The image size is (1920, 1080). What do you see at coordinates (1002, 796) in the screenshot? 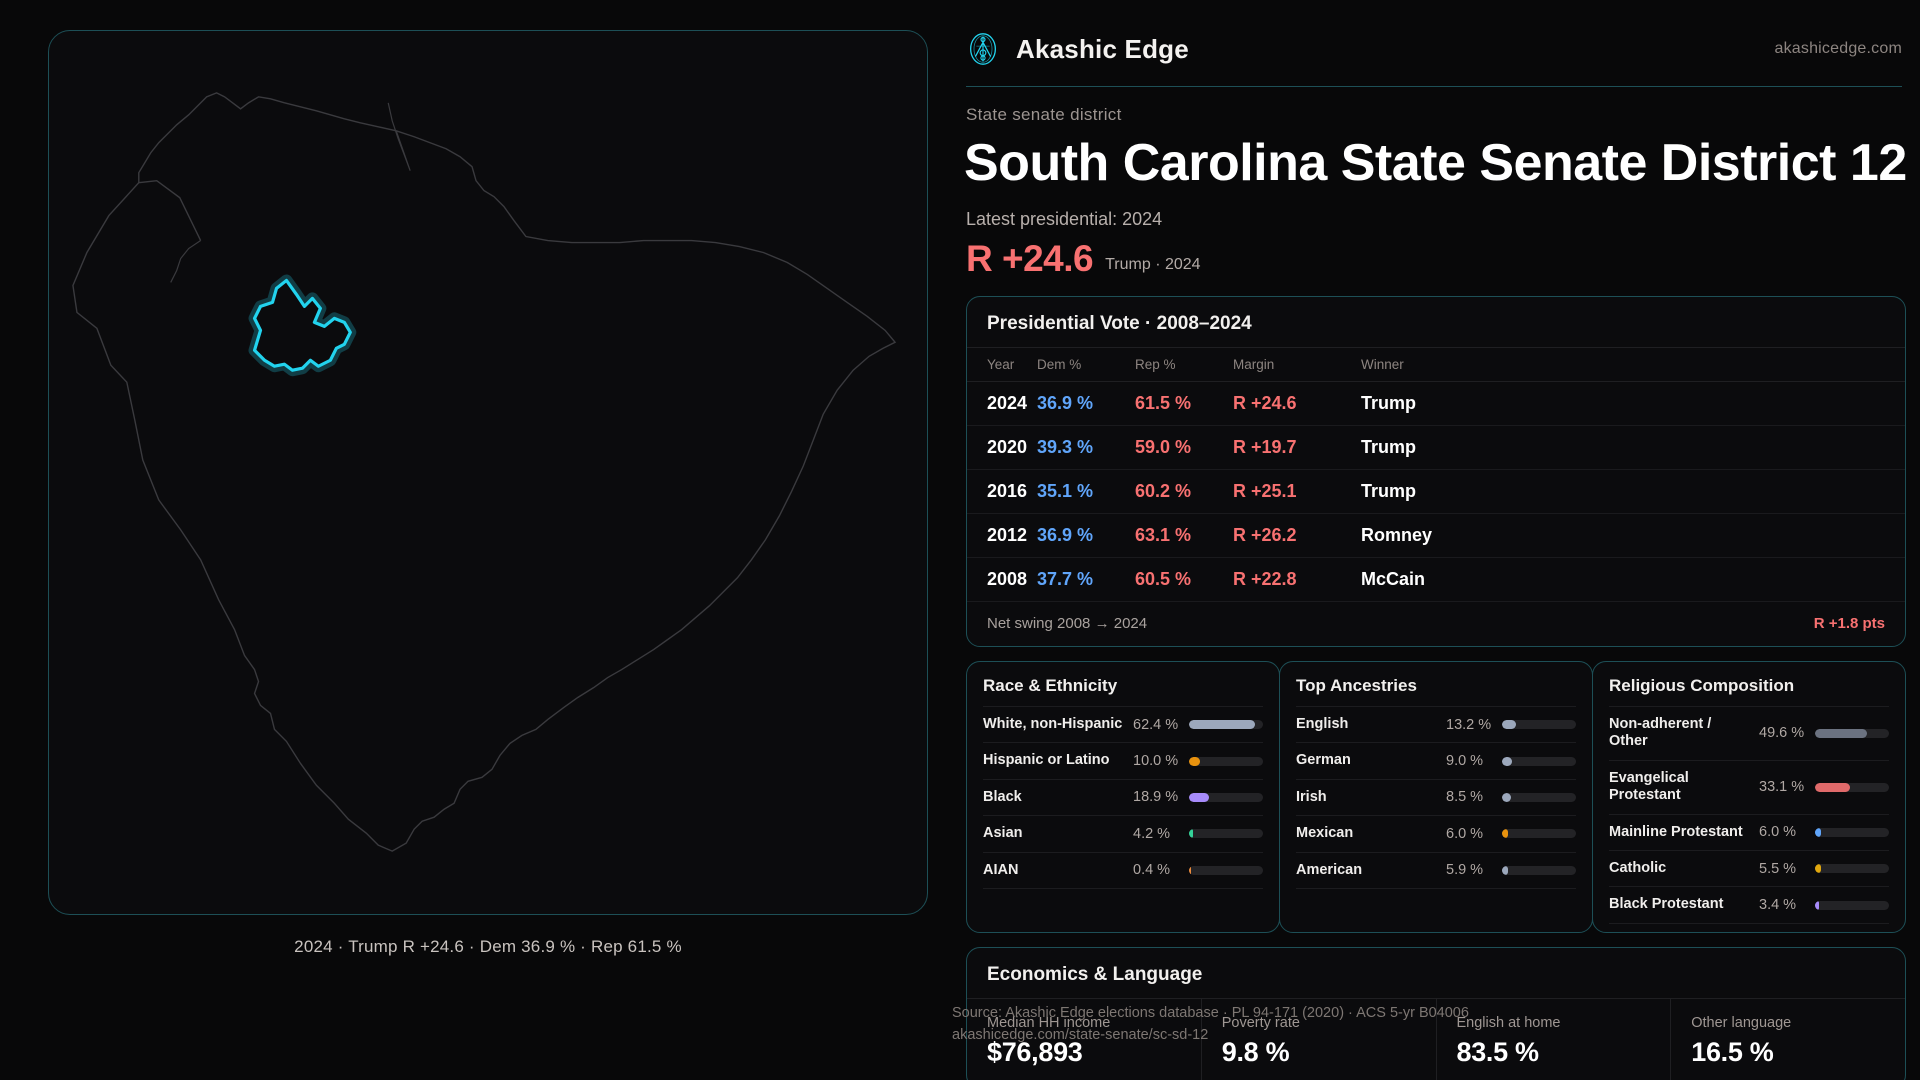
I see `item-label: Black` at bounding box center [1002, 796].